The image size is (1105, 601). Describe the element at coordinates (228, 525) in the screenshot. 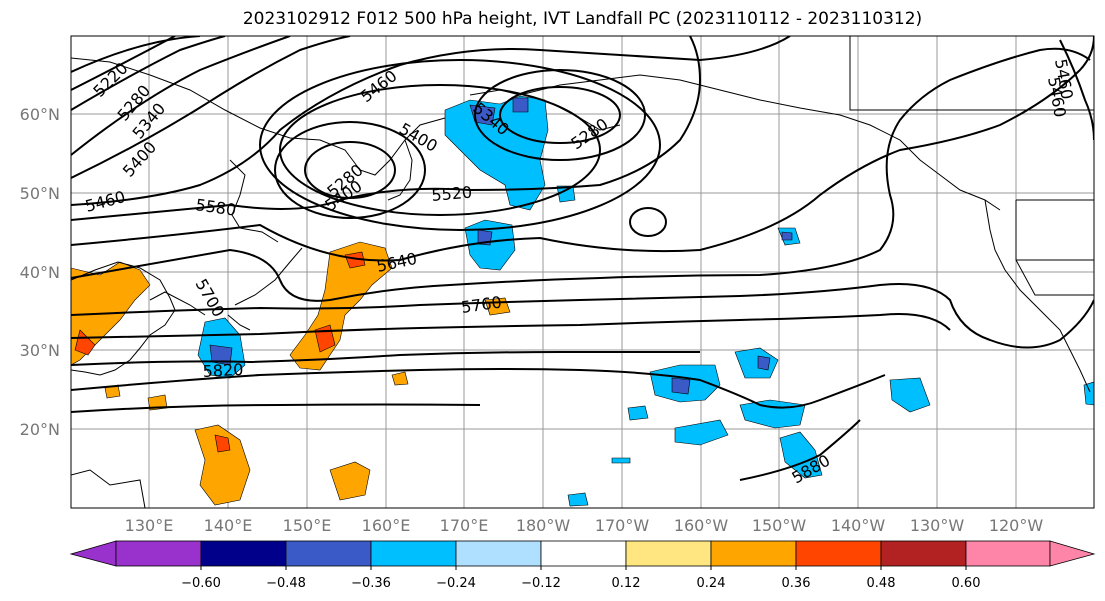

I see `lon-label: 140°E` at that location.